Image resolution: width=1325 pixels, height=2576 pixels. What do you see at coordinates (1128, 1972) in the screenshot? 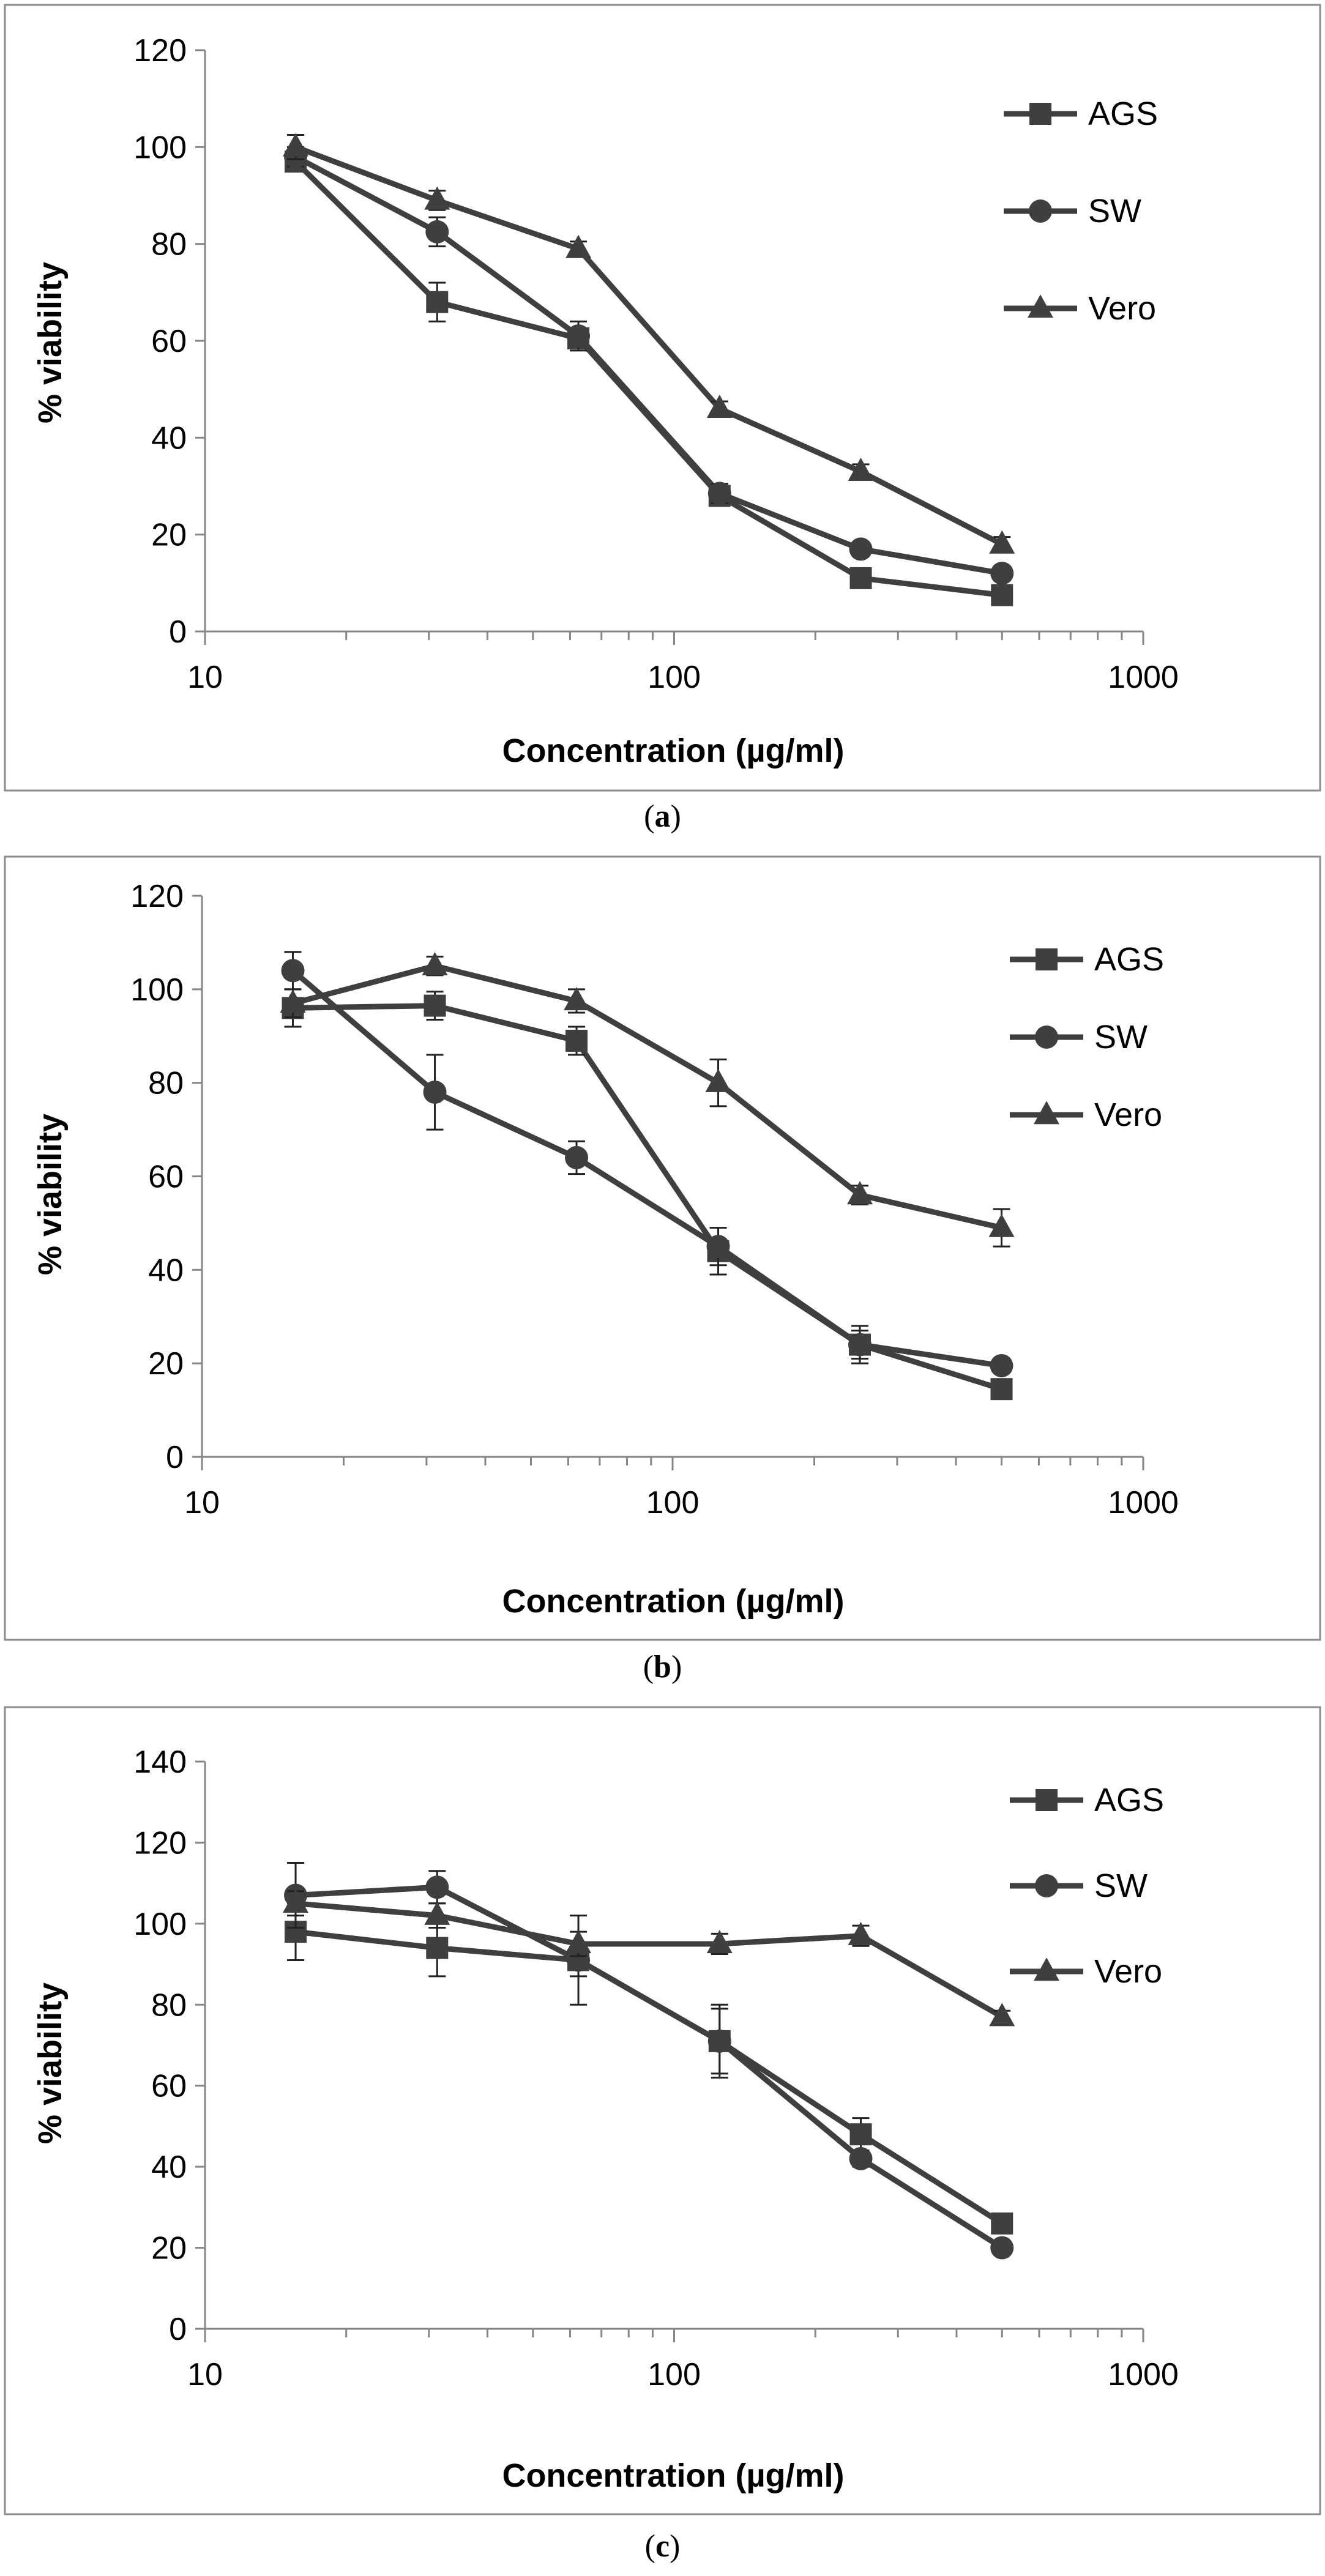
I see `legend-label: Vero` at bounding box center [1128, 1972].